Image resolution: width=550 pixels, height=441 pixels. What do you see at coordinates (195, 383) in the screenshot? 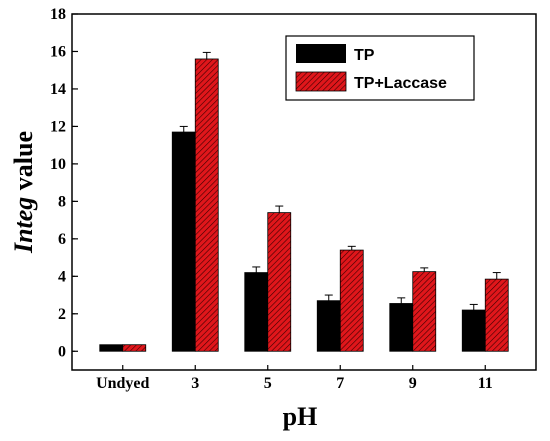
I see `x-tick-label: 3` at bounding box center [195, 383].